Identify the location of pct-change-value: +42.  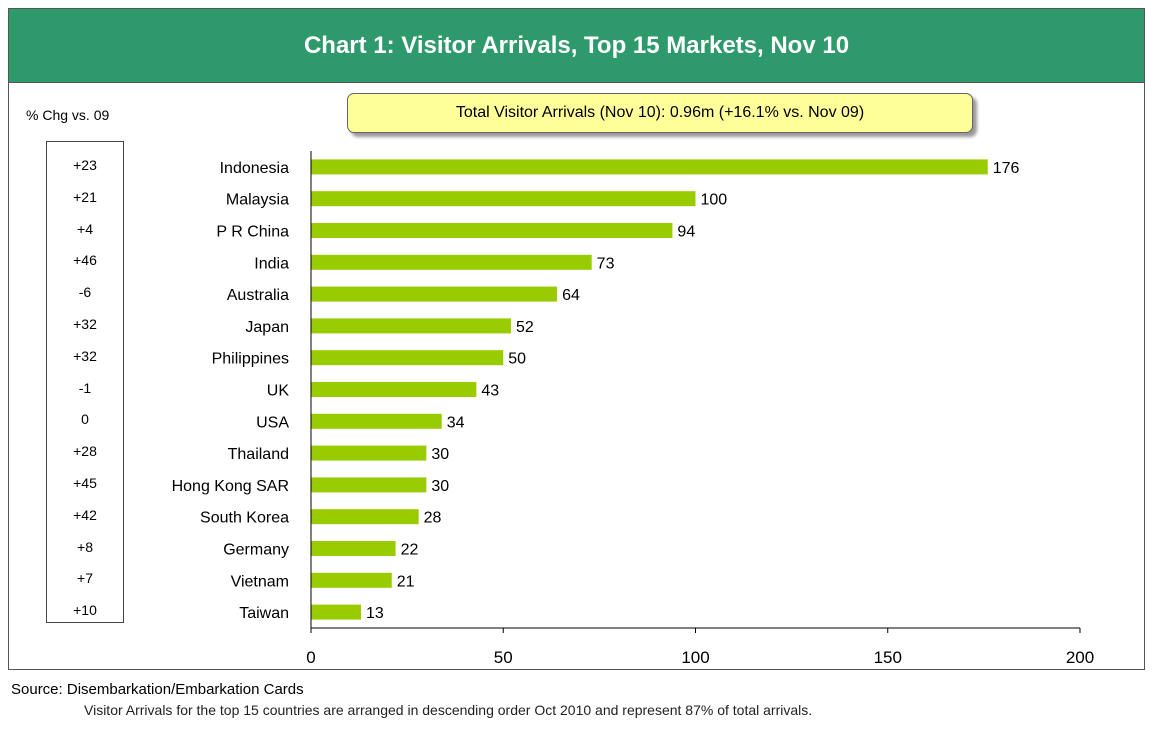
(85, 514).